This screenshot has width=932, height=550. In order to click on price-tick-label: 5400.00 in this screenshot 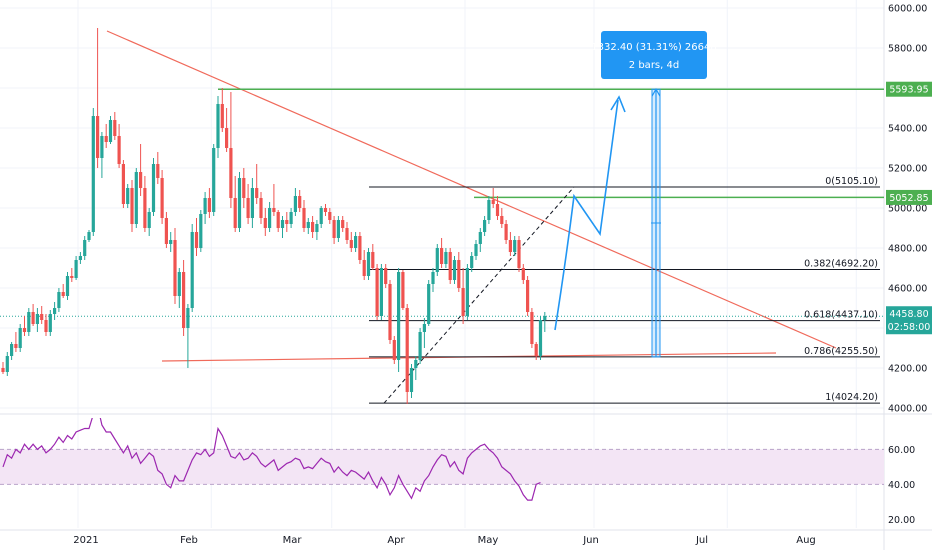, I will do `click(907, 129)`.